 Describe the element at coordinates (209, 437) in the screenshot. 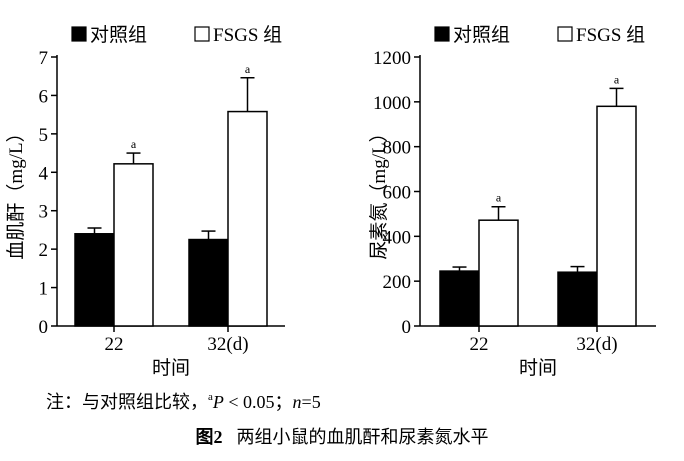

I see `caption-number: 图2` at that location.